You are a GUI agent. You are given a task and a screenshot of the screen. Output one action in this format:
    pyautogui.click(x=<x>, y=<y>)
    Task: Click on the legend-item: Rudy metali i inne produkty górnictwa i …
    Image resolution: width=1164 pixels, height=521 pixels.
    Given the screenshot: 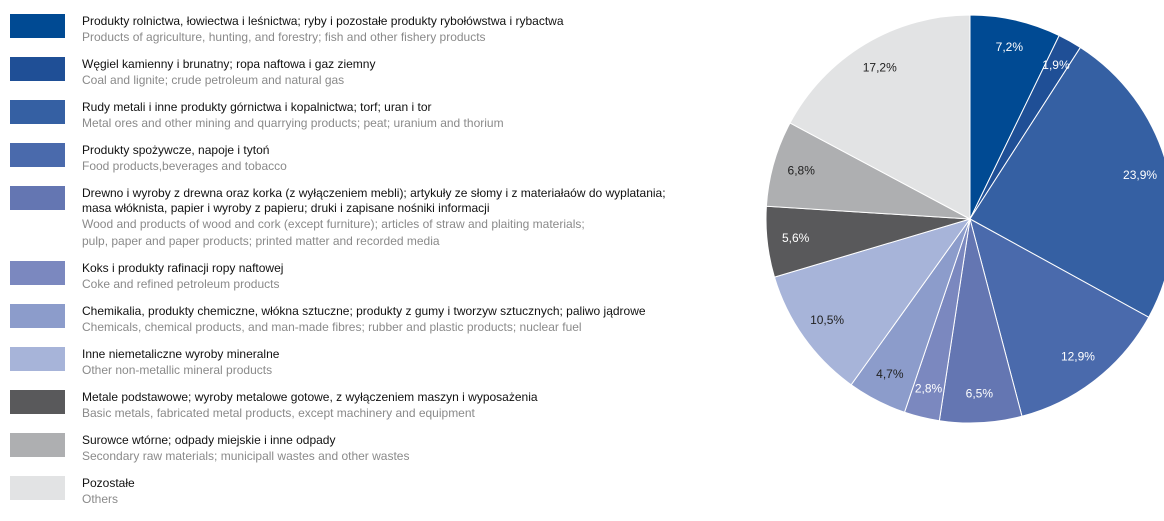 What is the action you would take?
    pyautogui.click(x=375, y=116)
    